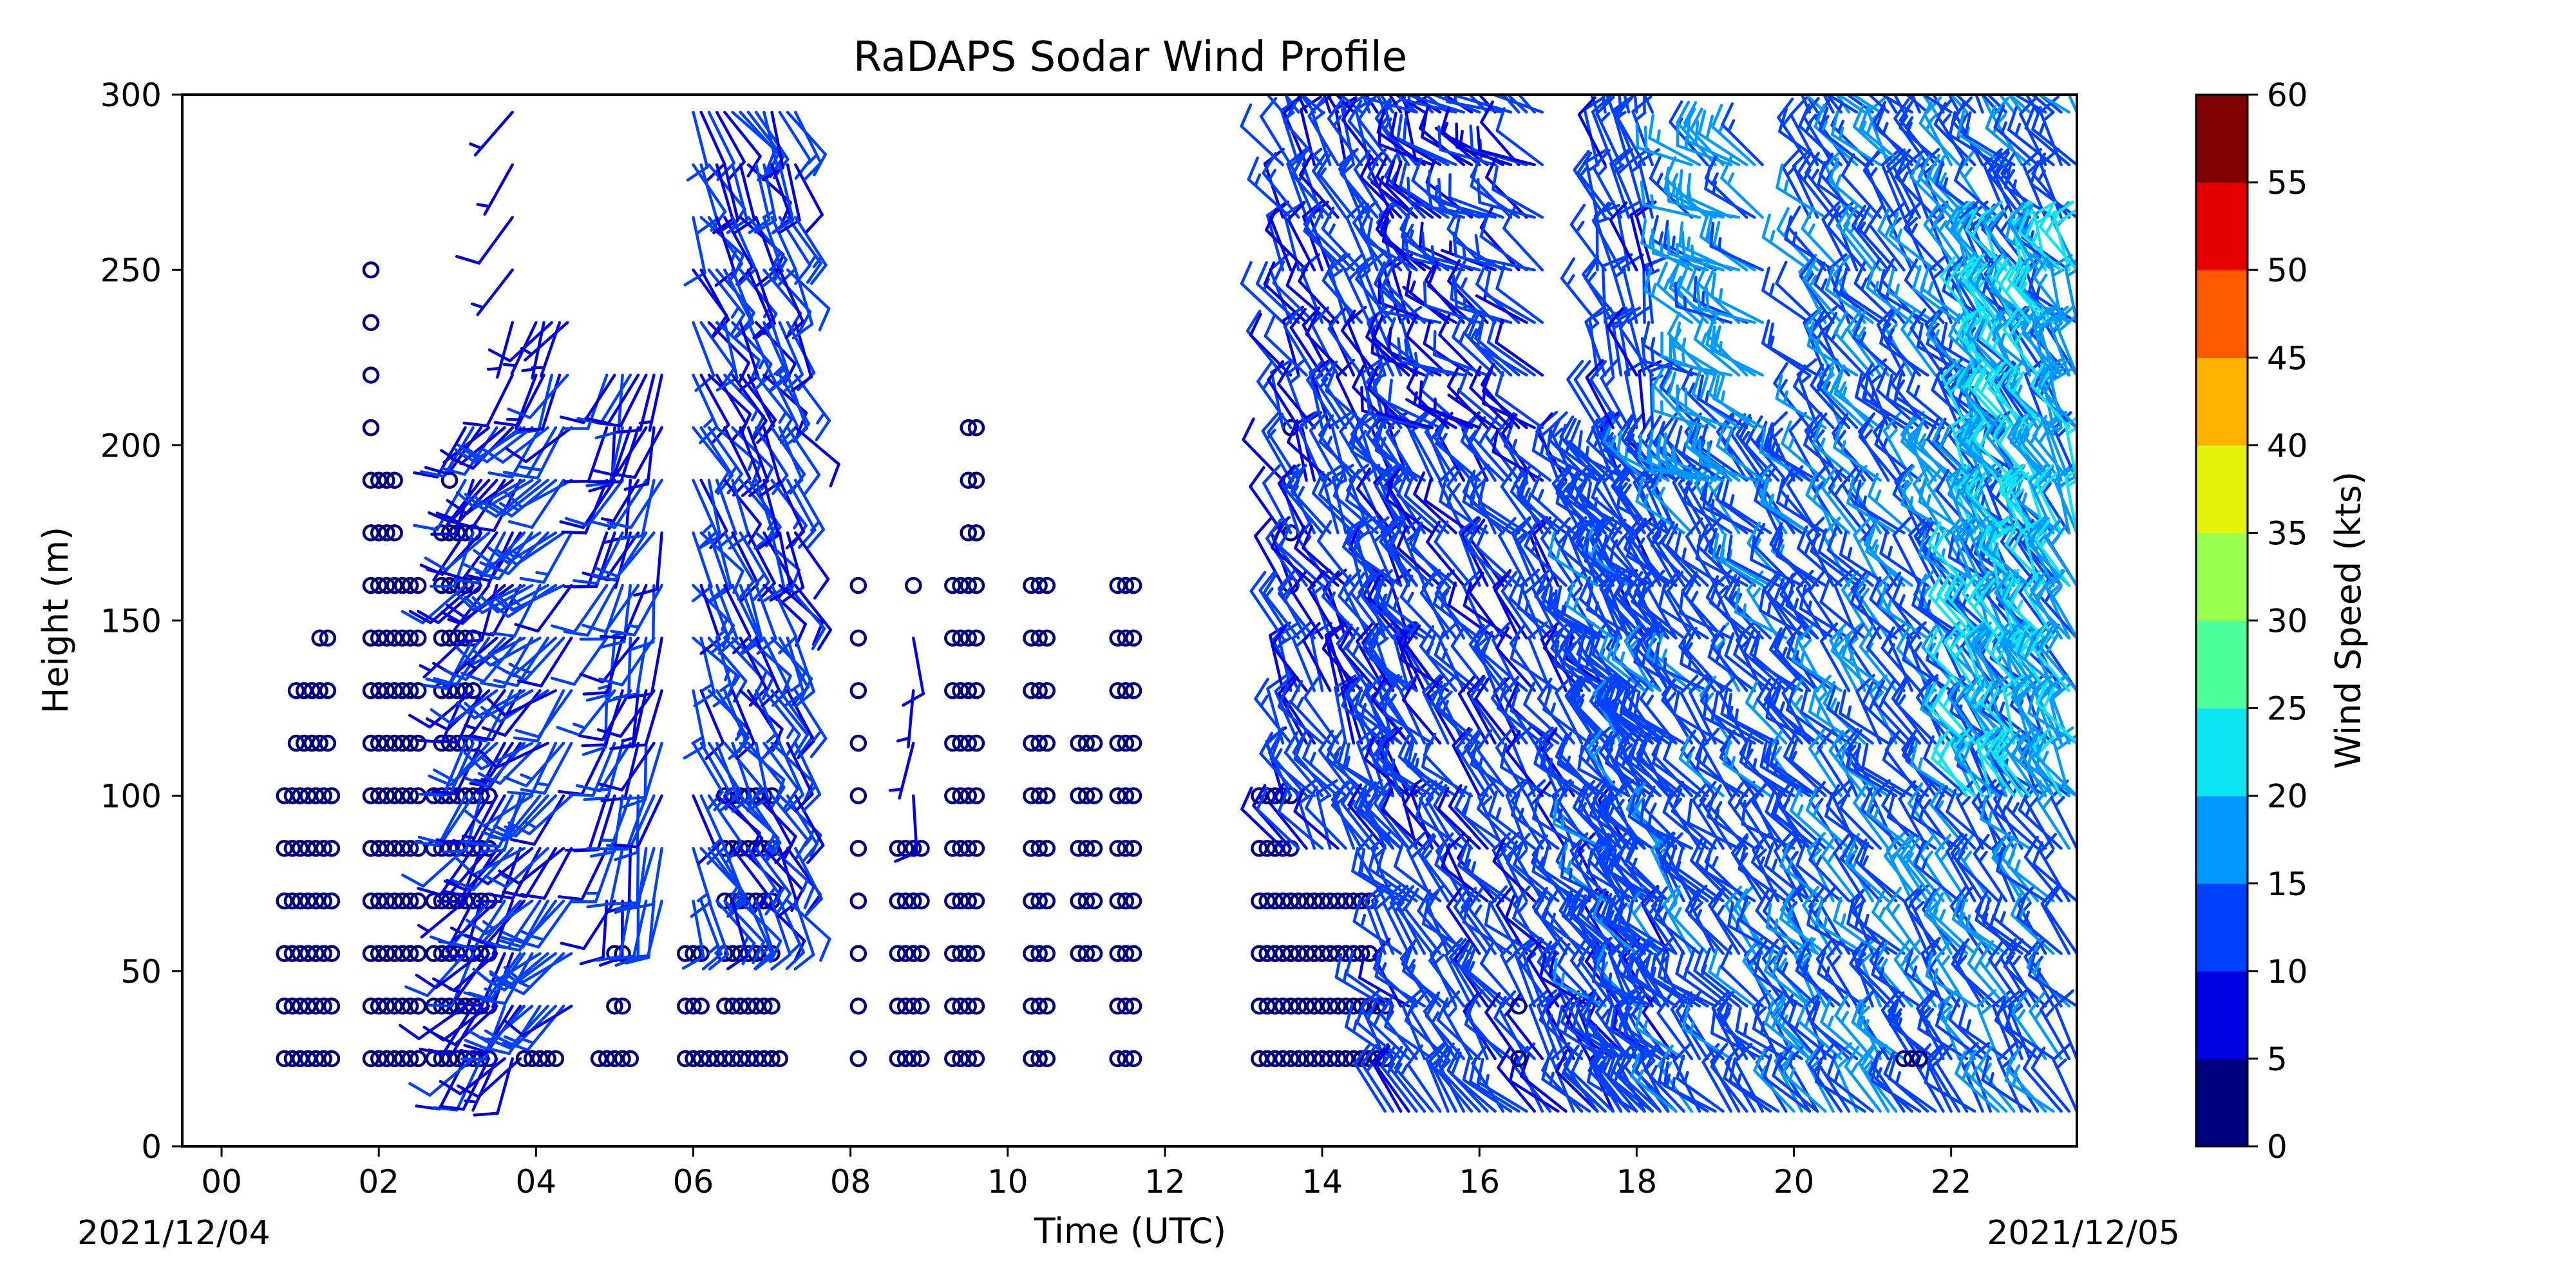  What do you see at coordinates (2277, 1147) in the screenshot?
I see `colorbar-tick-label: 0` at bounding box center [2277, 1147].